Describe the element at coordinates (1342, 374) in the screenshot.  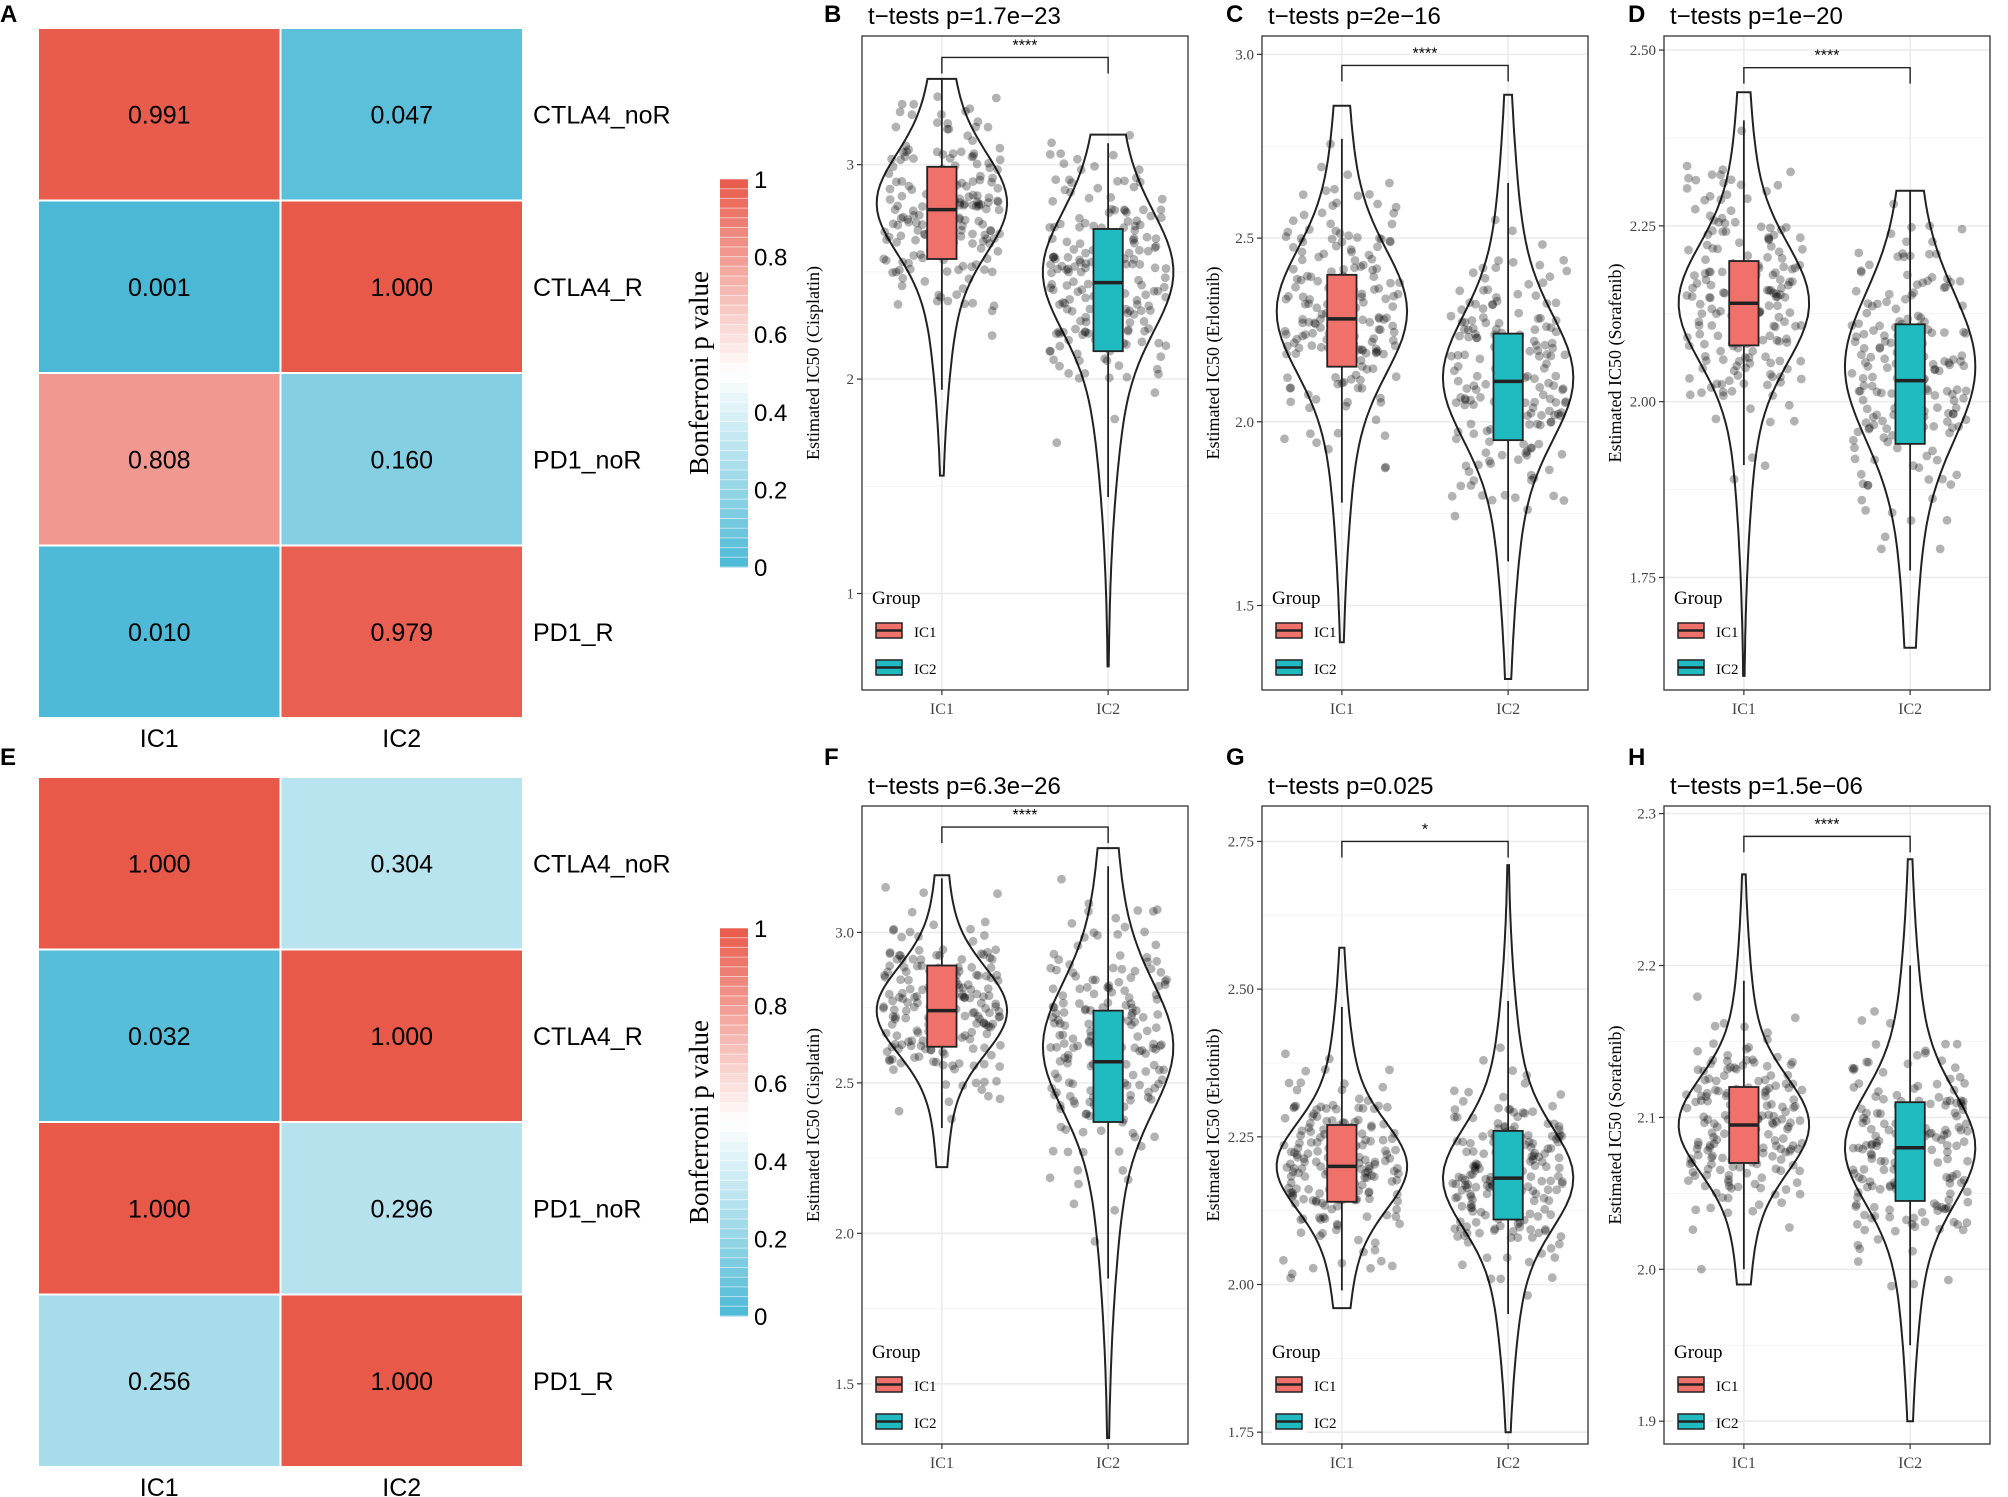
I see `violin-outline` at that location.